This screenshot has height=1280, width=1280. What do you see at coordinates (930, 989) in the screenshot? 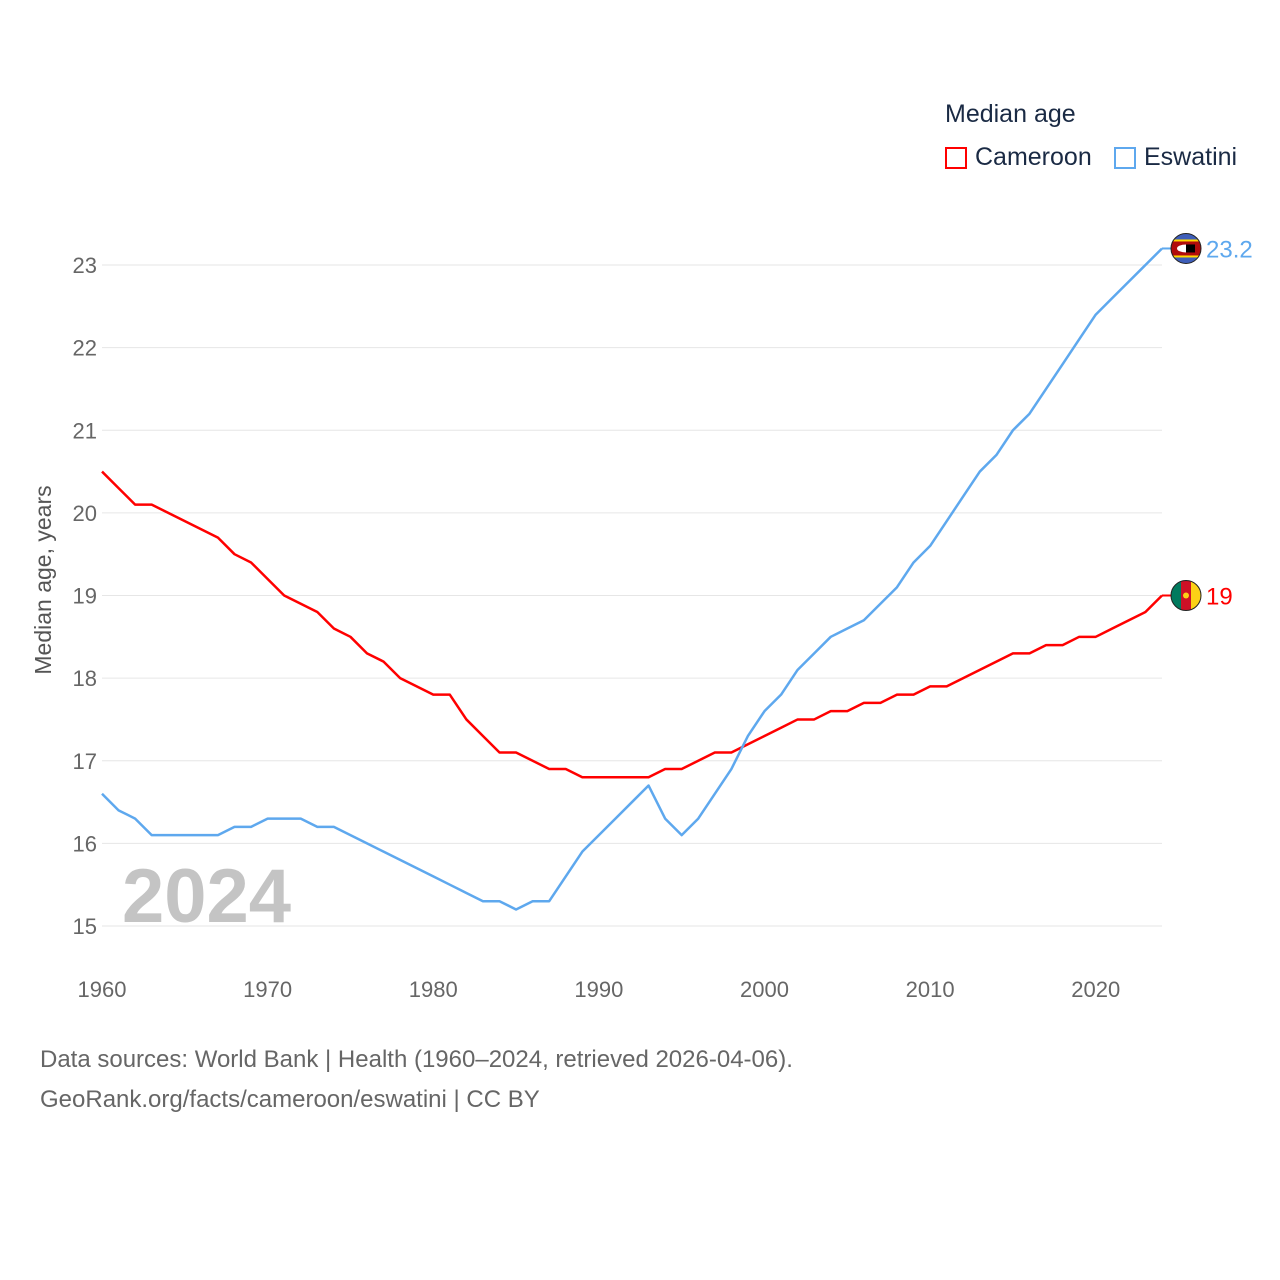
I see `x-tick-label: 2010` at bounding box center [930, 989].